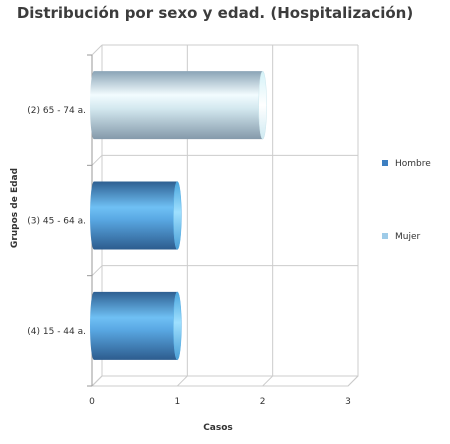 The image size is (450, 444). I want to click on x-axis-title: Casos, so click(218, 428).